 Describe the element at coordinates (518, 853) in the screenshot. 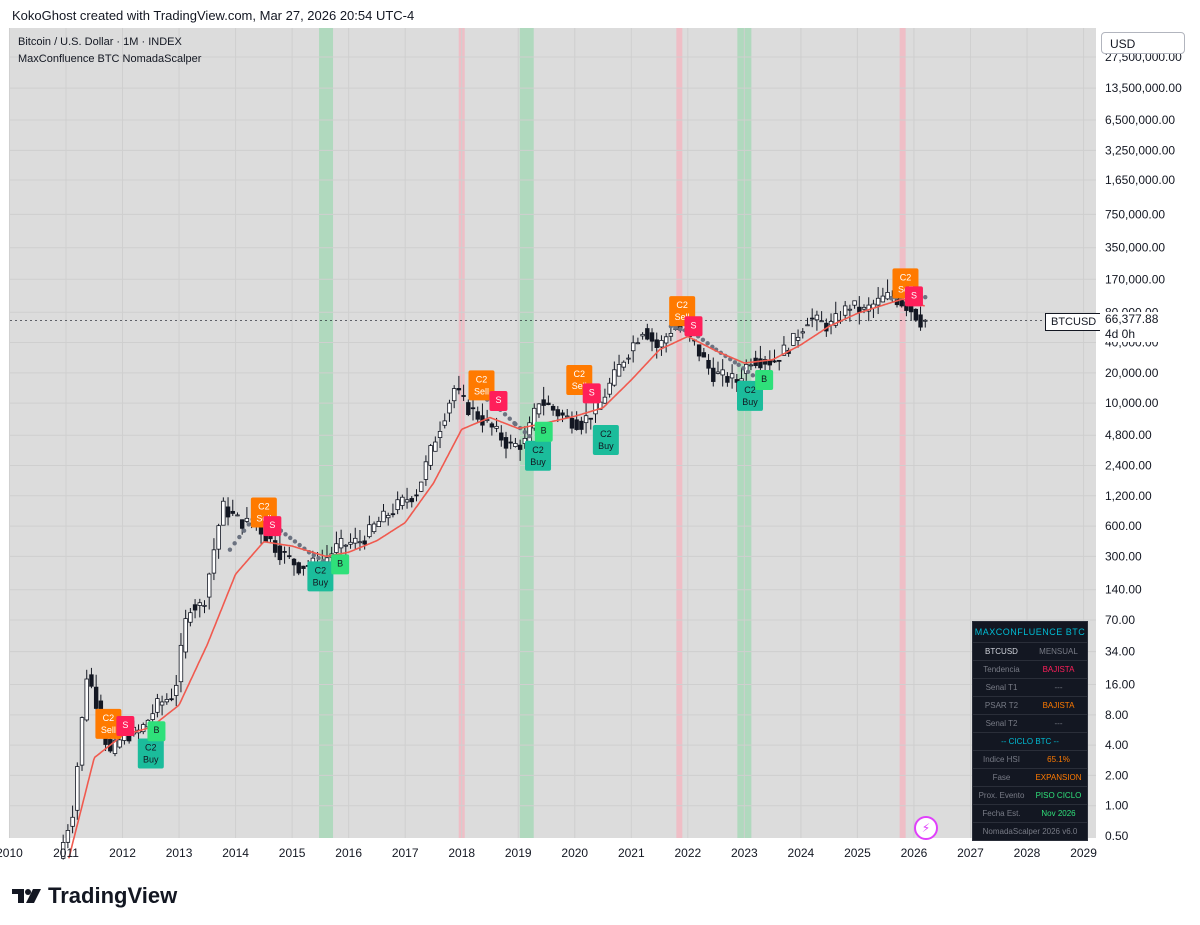

I see `x-tick-label: 2019` at that location.